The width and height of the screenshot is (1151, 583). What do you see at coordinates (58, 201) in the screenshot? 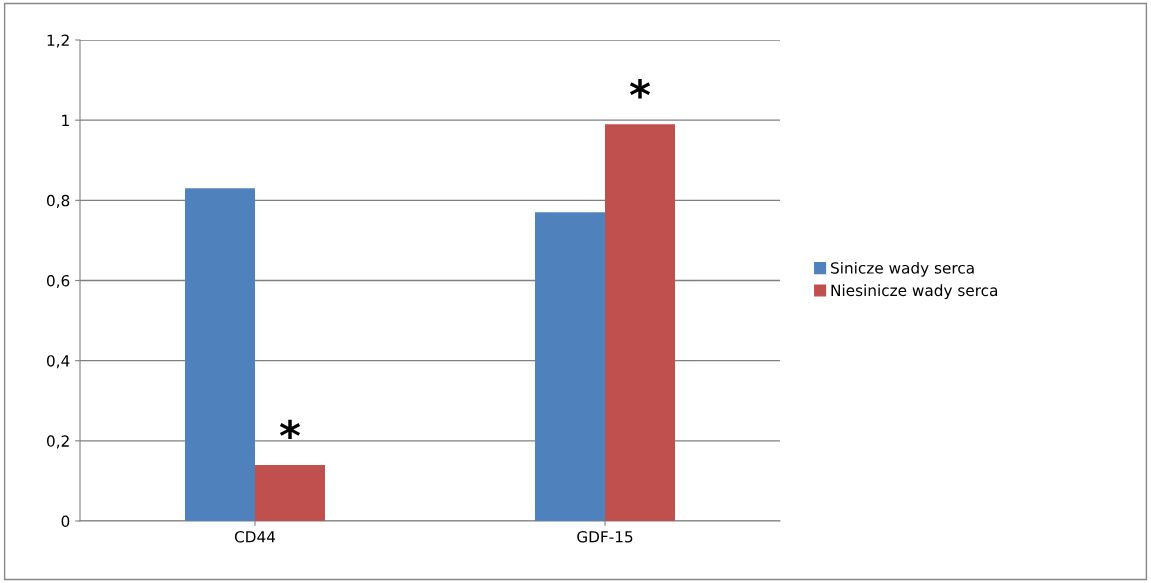
I see `y-tick-label: 0,8` at bounding box center [58, 201].